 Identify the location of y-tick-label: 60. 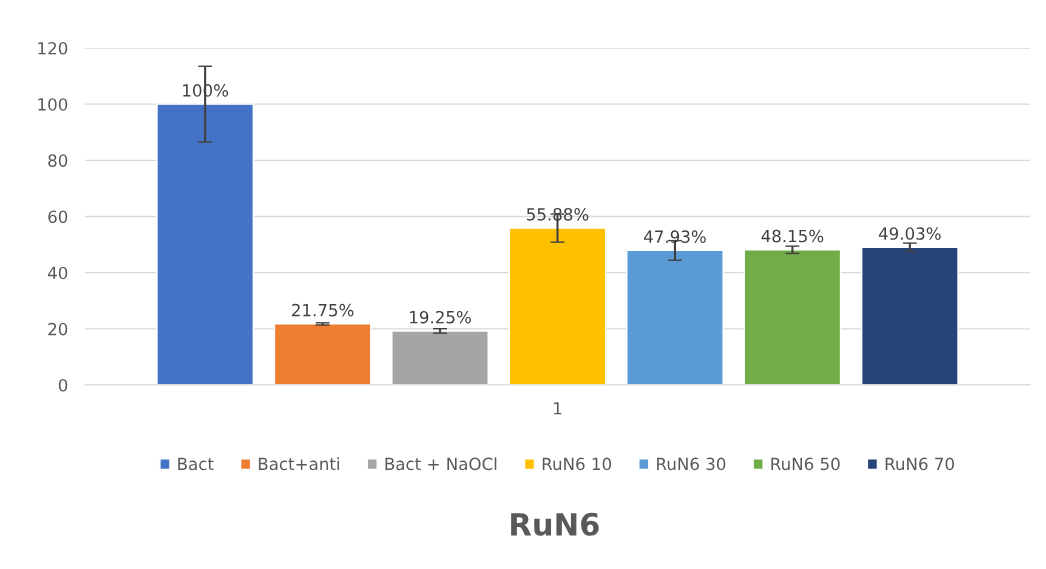
(58, 217).